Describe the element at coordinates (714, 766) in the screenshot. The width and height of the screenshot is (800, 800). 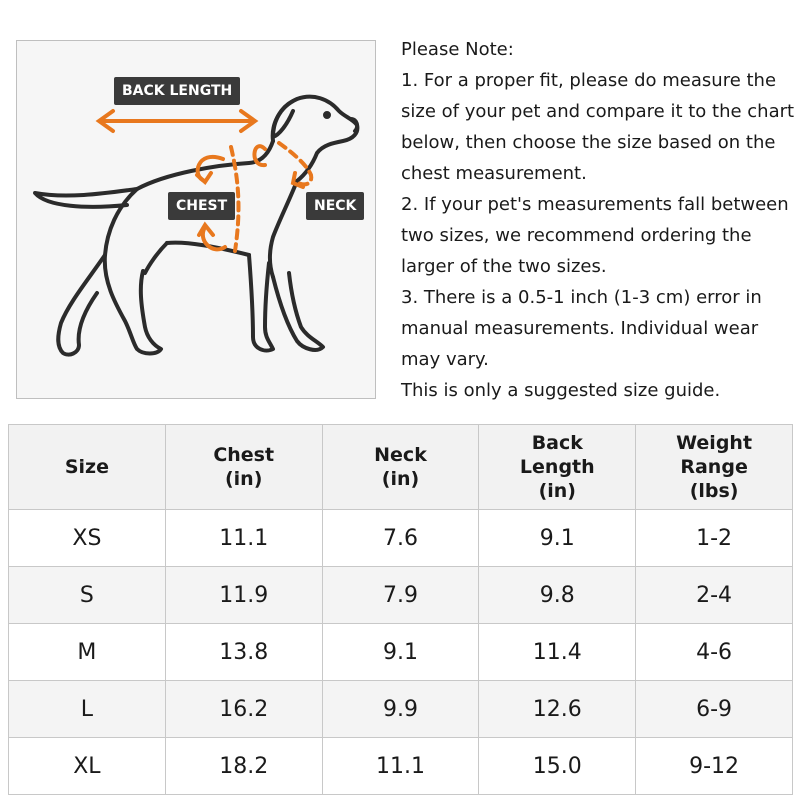
I see `cell-weight-range: 9-12` at that location.